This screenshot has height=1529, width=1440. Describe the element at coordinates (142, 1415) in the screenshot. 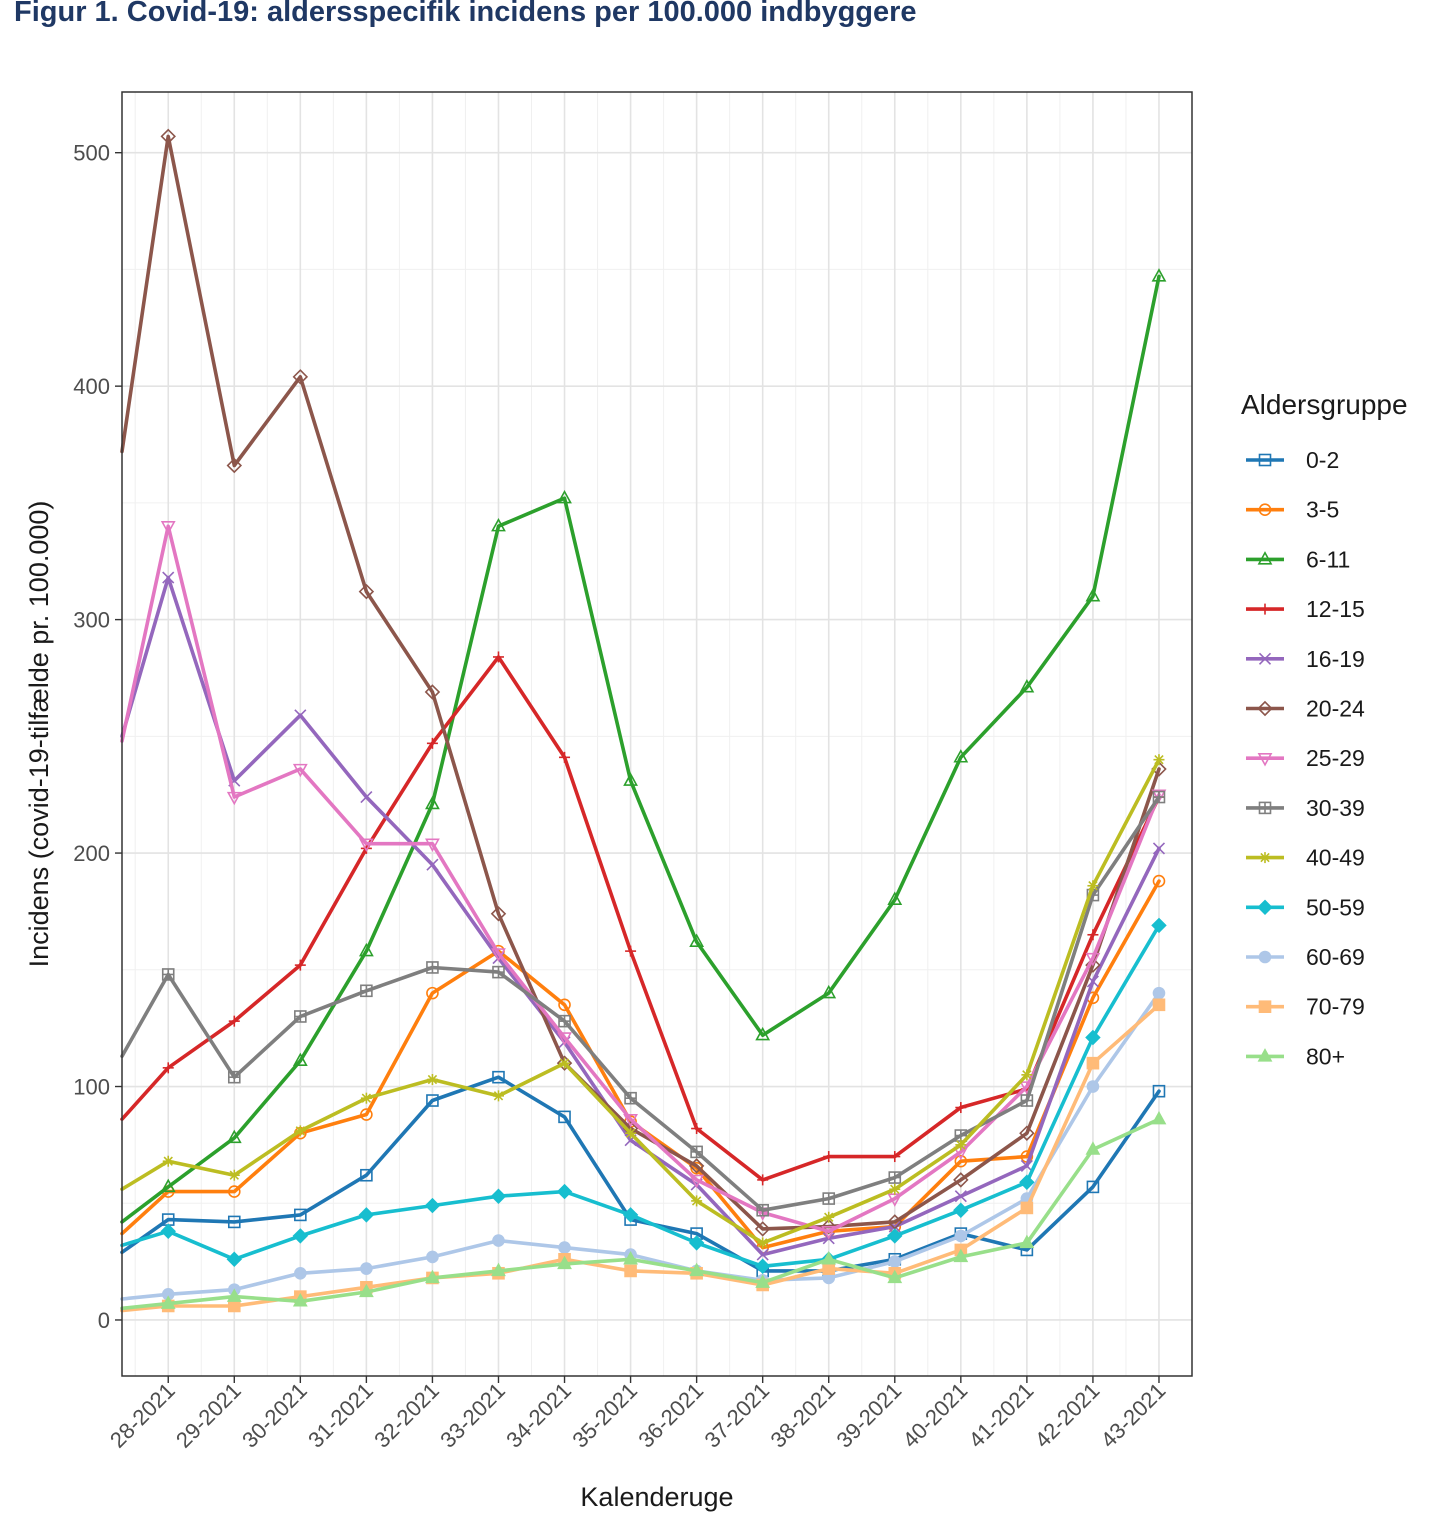

I see `x-tick-label: 28-2021` at that location.